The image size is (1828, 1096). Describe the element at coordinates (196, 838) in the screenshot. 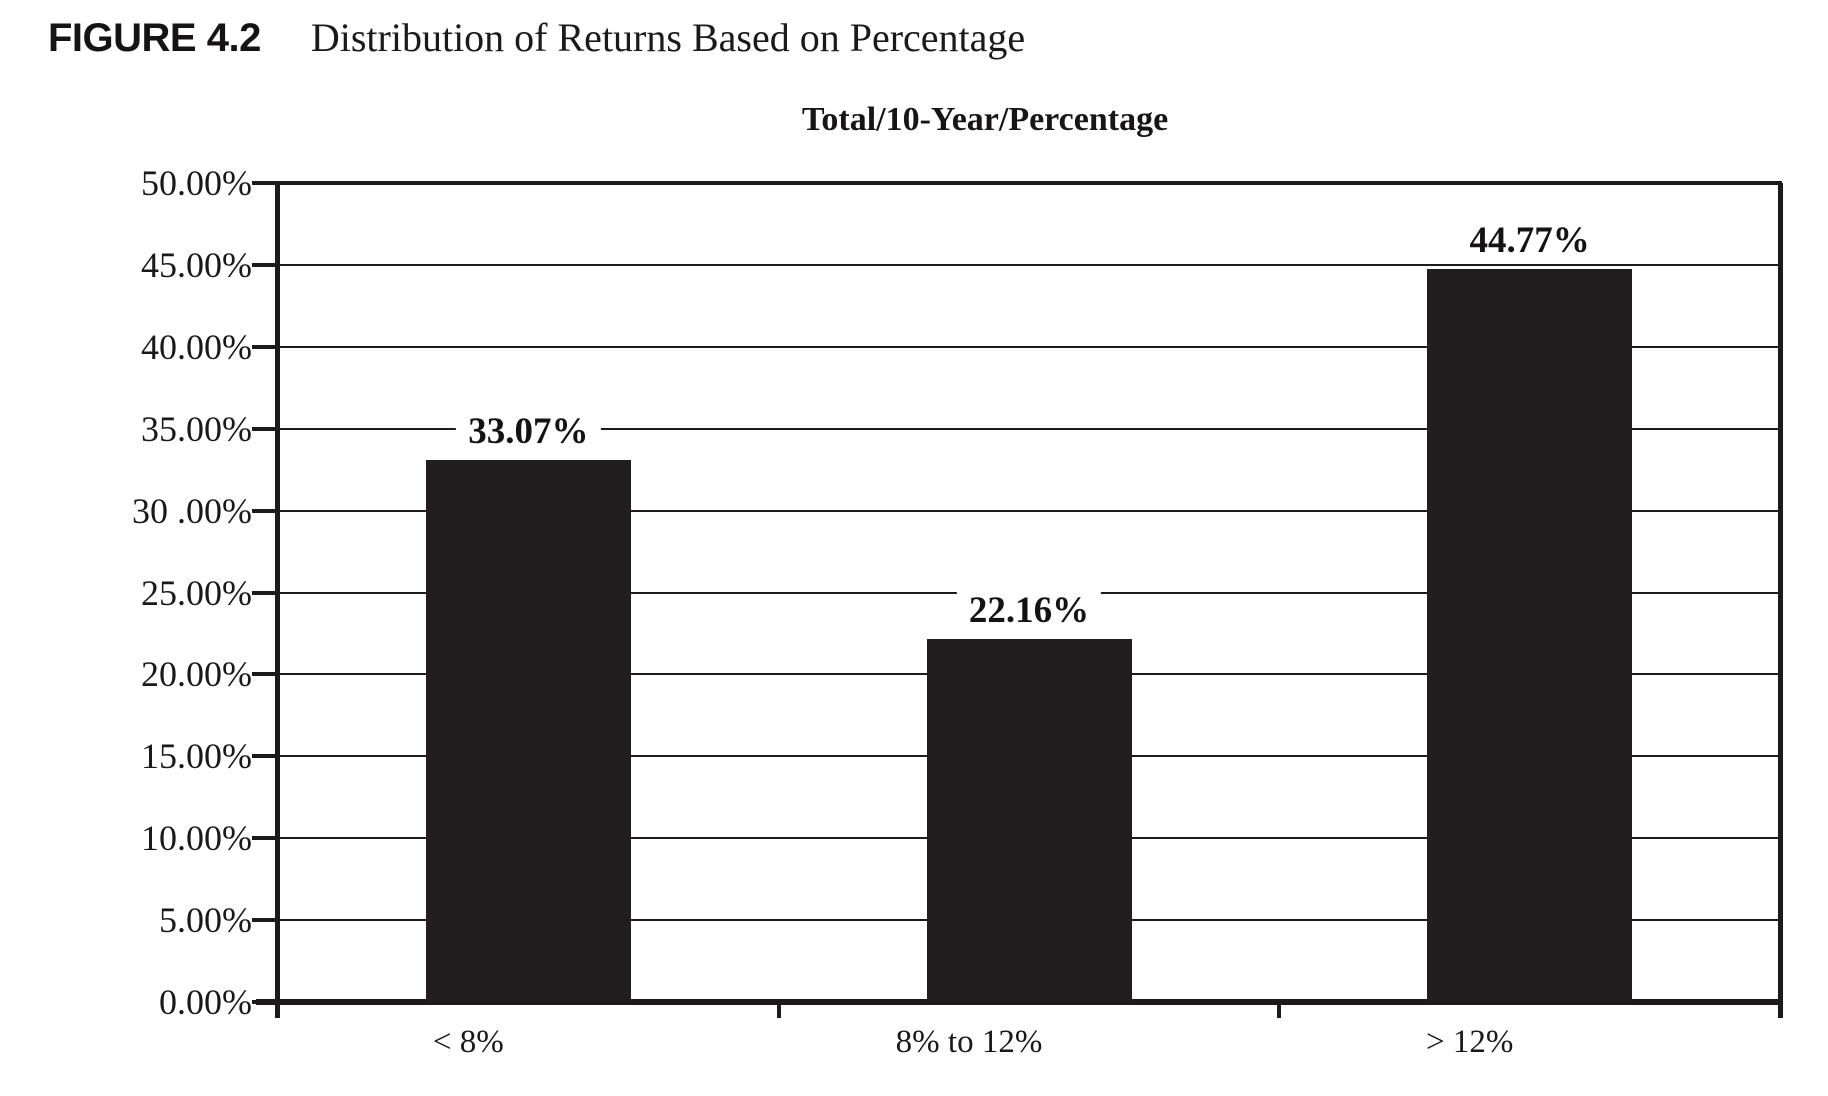

I see `y-axis-tick-label: 10.00%` at that location.